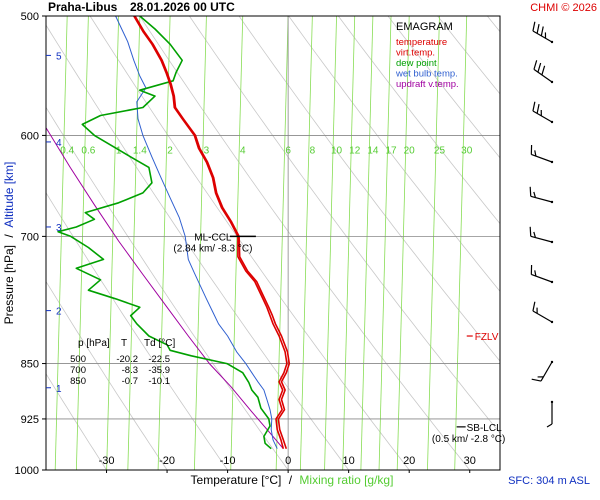  What do you see at coordinates (124, 343) in the screenshot?
I see `table-header-1: T` at bounding box center [124, 343].